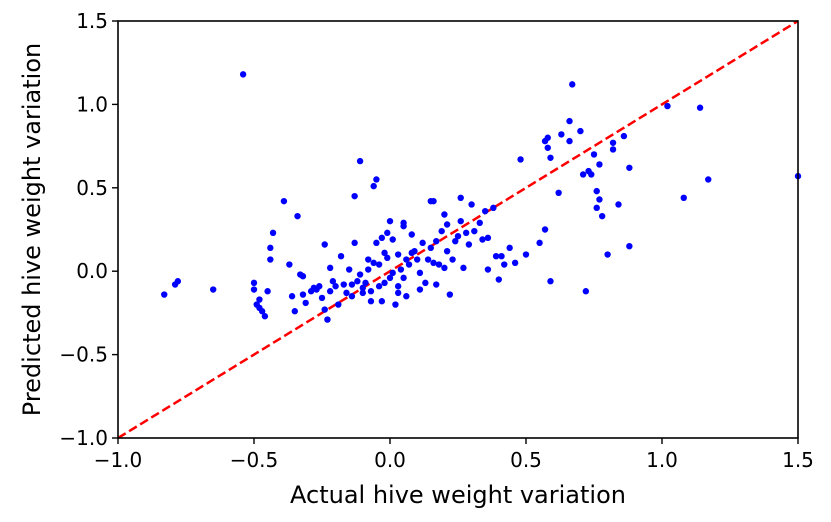 The image size is (831, 522). I want to click on y-axis-label: Predicted hive weight variation, so click(32, 229).